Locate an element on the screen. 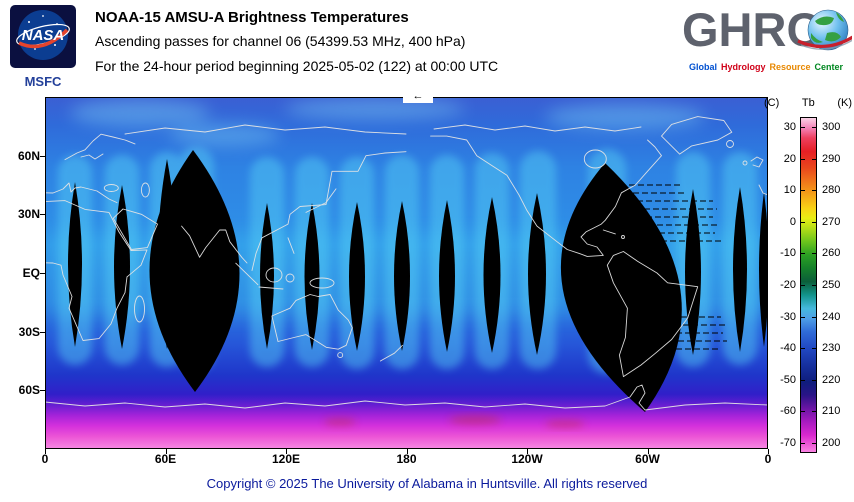 The height and width of the screenshot is (502, 854). y-axis-tick-label: EQ is located at coordinates (31, 273).